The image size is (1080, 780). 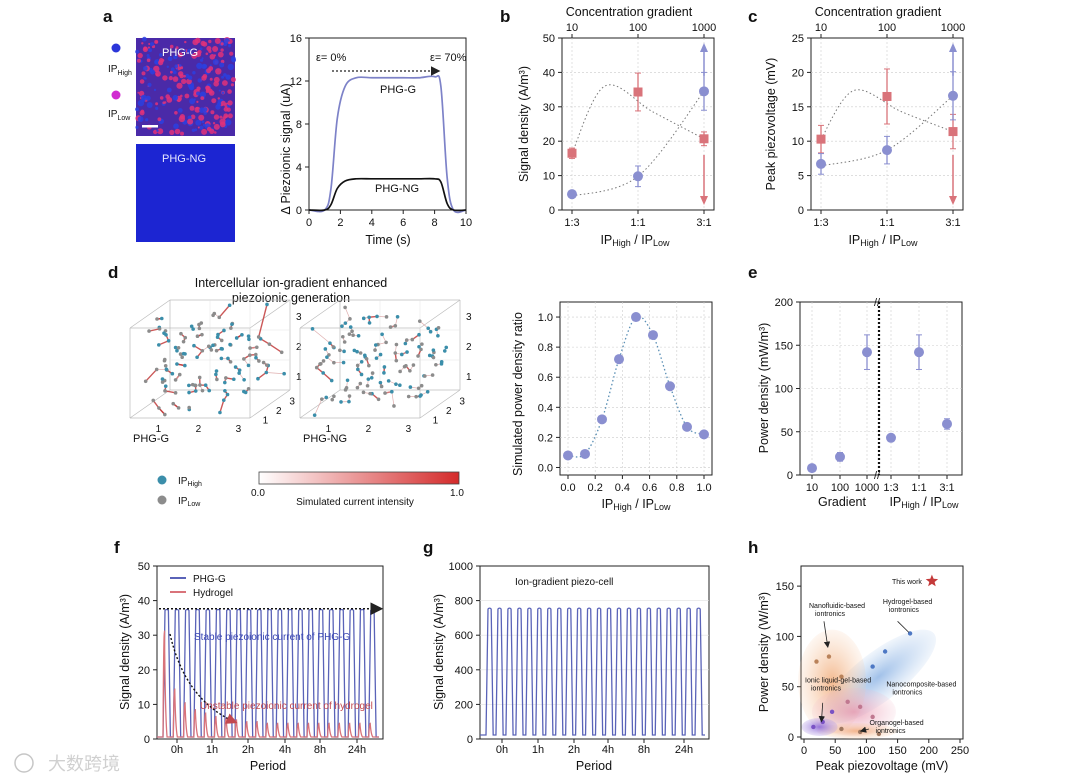 I want to click on chart-h-ytick-2: 100, so click(x=785, y=637).